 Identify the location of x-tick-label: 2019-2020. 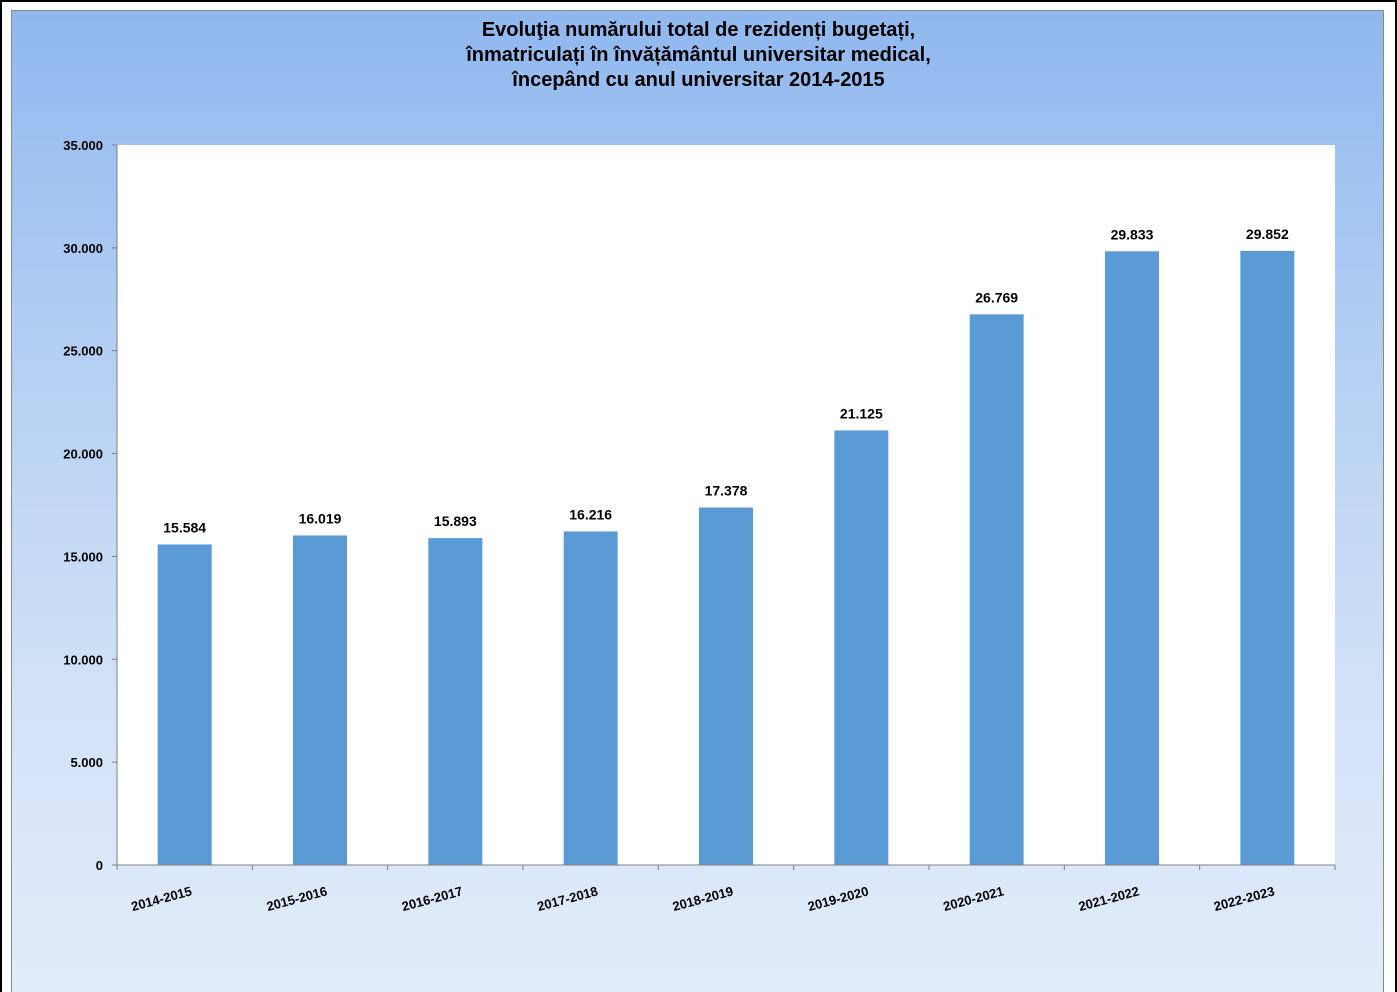
(838, 898).